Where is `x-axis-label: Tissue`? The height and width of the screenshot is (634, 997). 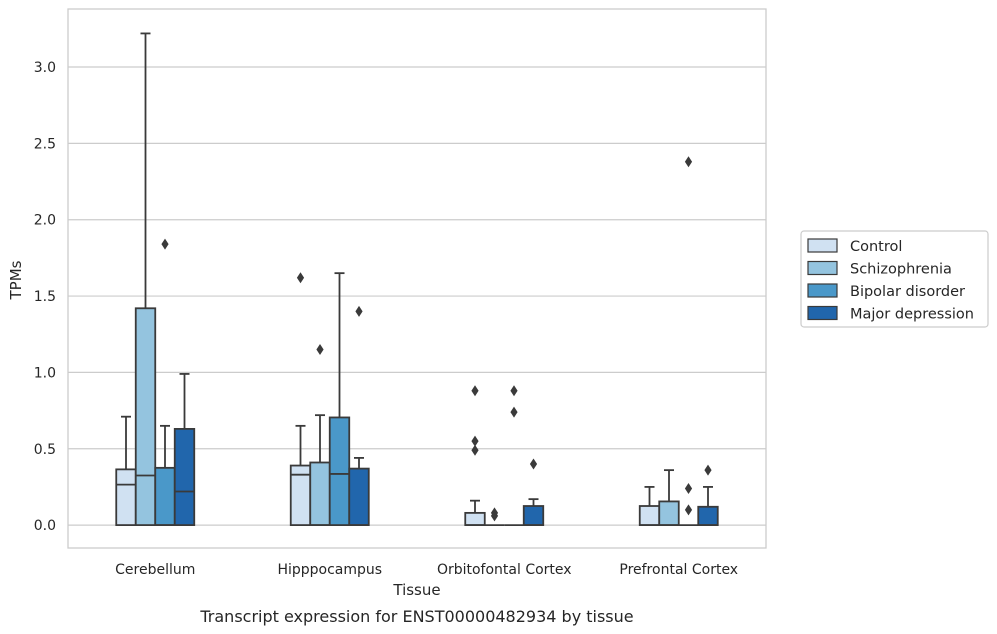 x-axis-label: Tissue is located at coordinates (416, 590).